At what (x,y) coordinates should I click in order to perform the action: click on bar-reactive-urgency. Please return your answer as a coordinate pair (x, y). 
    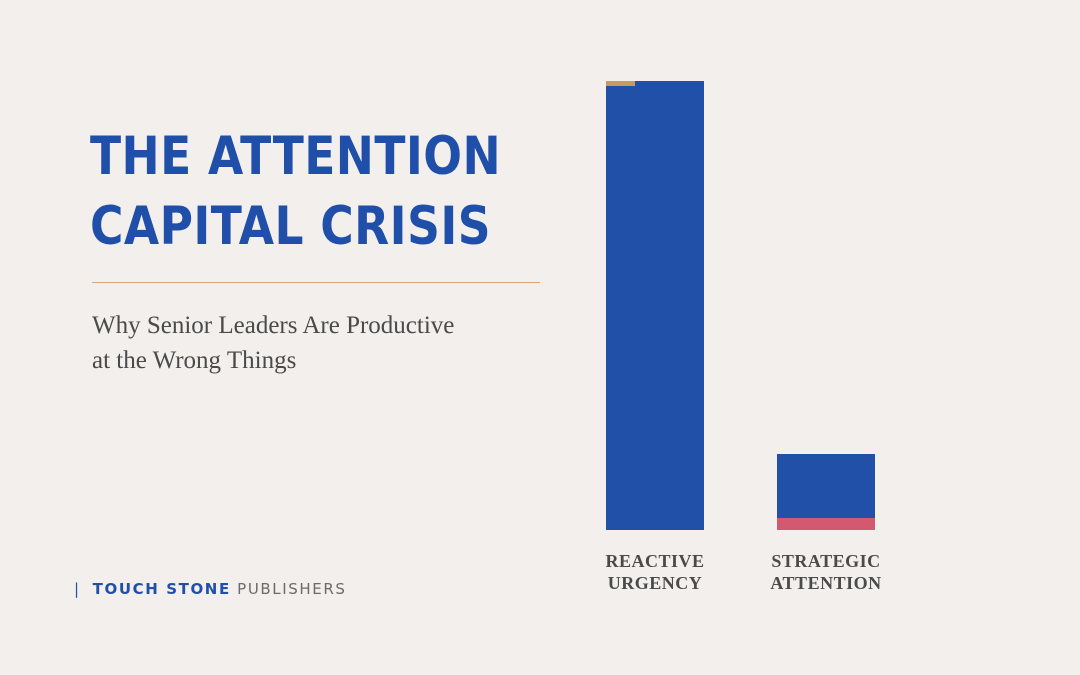
    Looking at the image, I should click on (655, 305).